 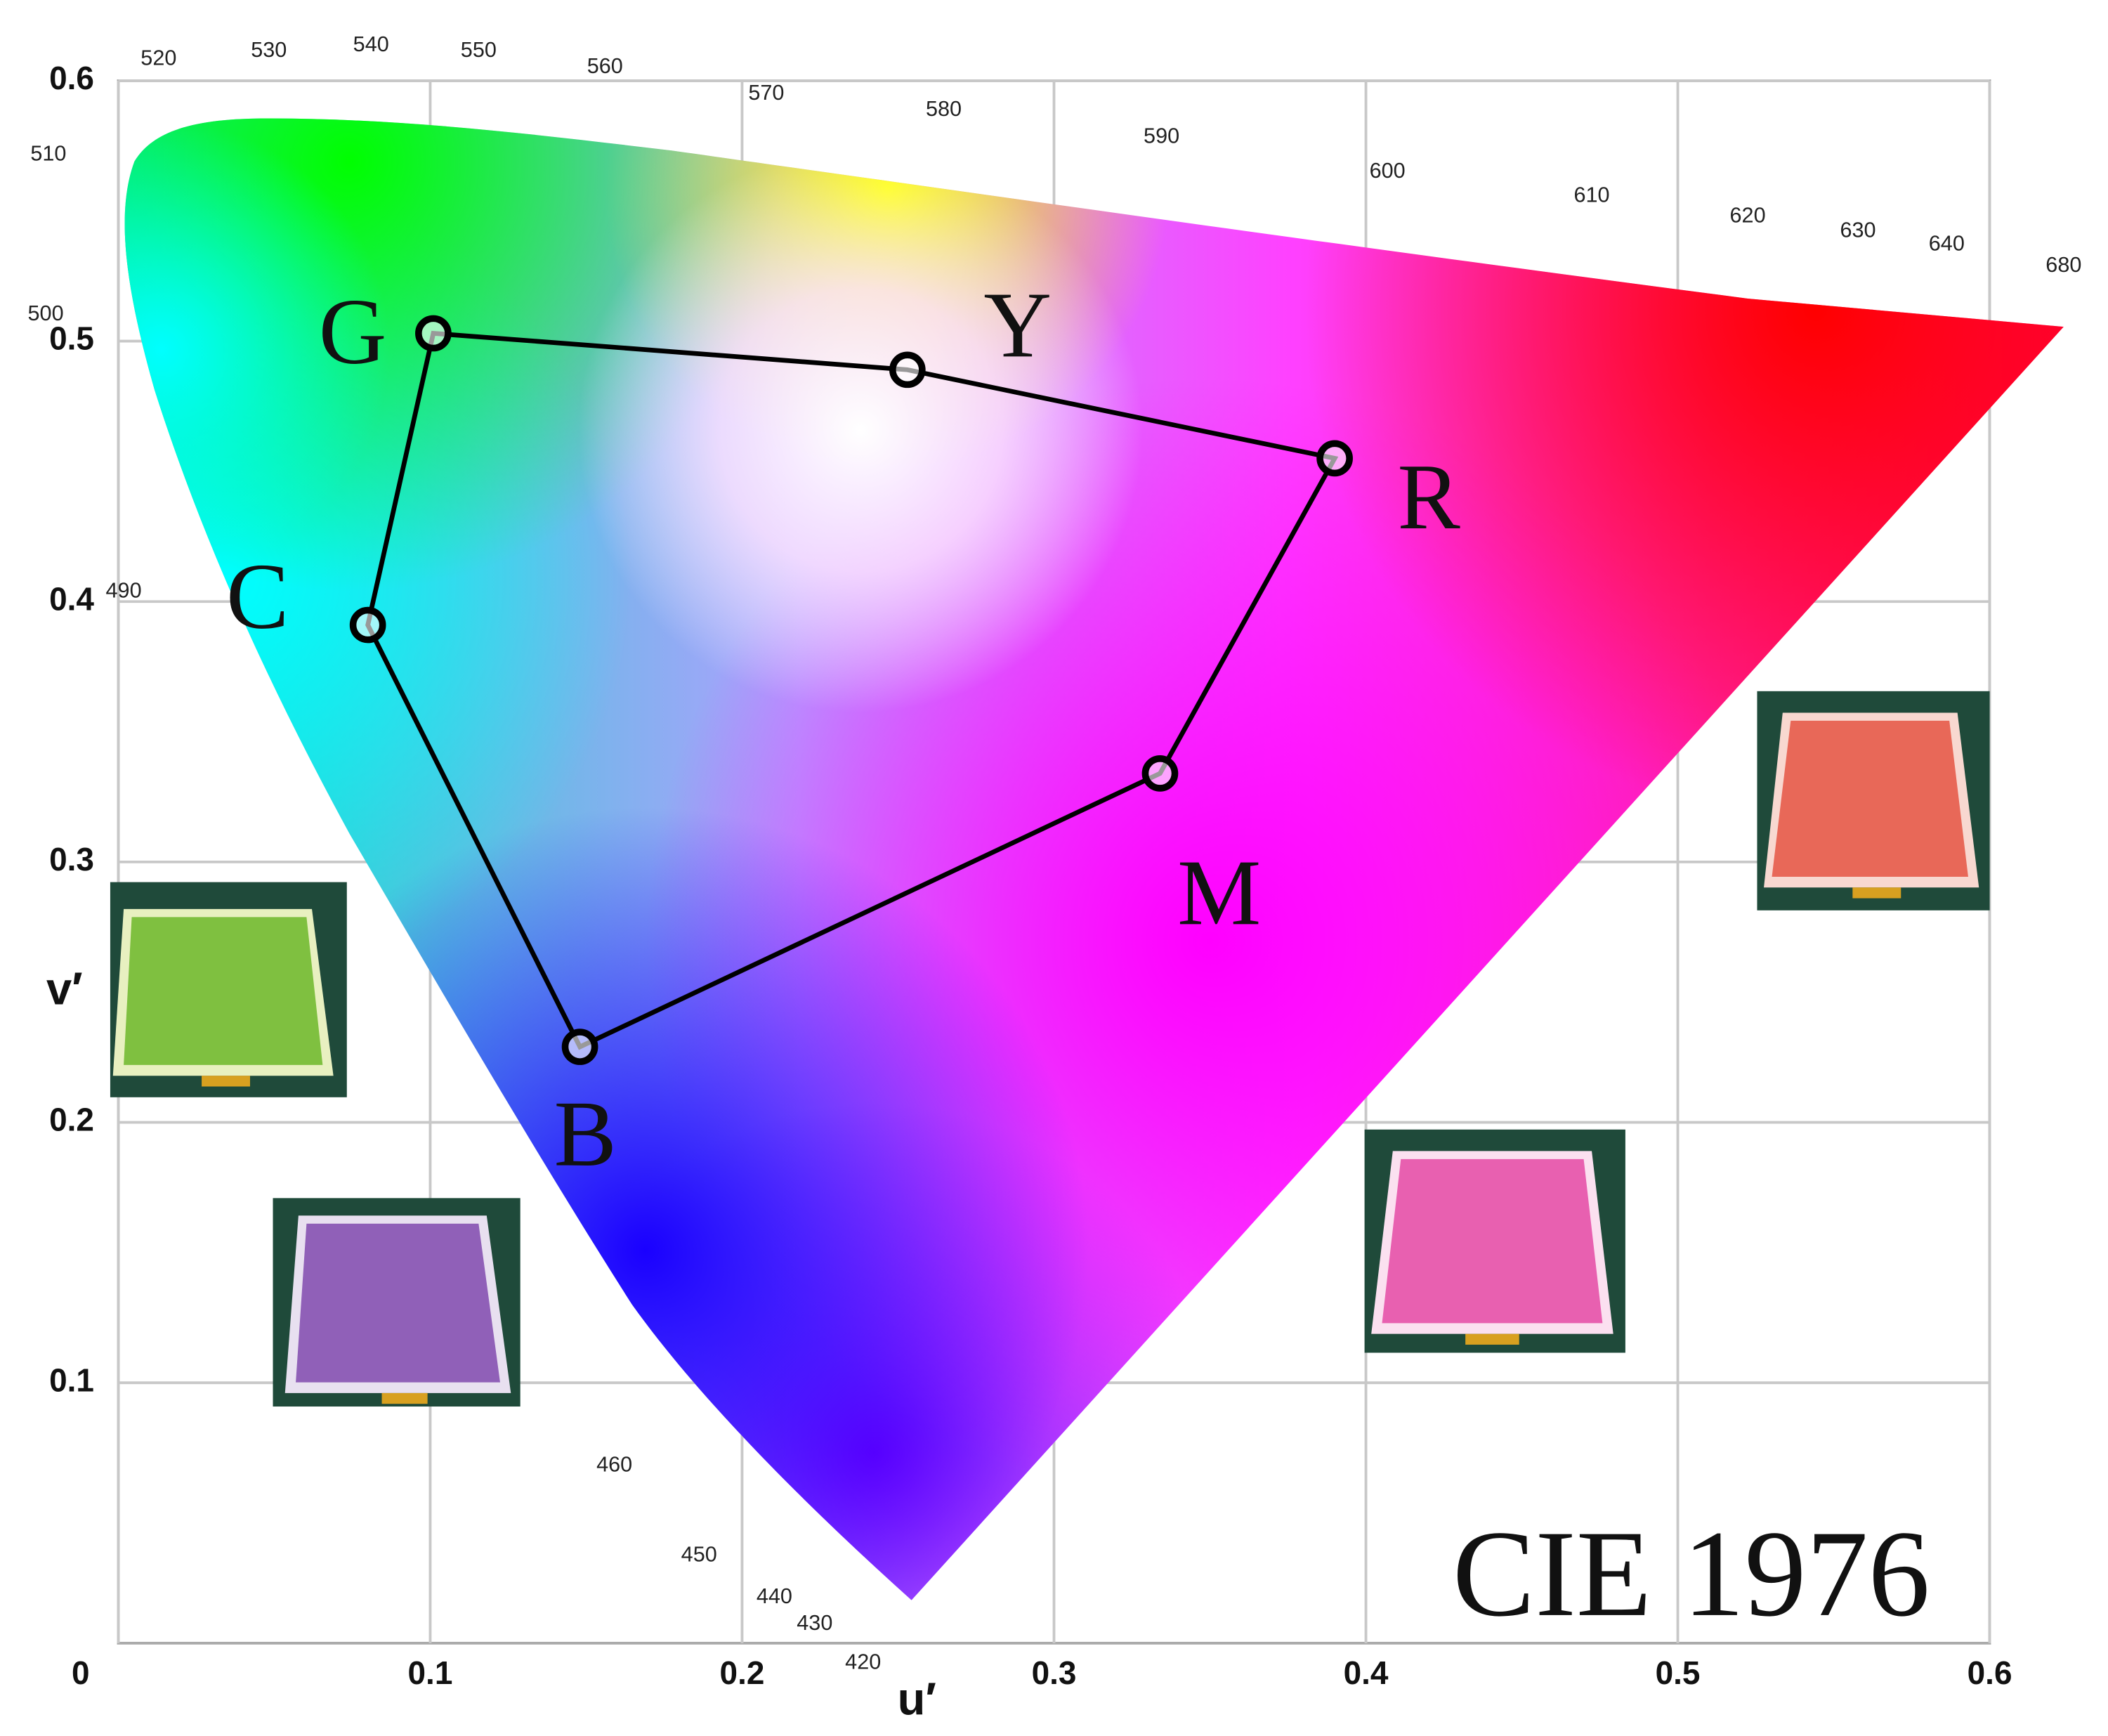 I want to click on point-label: G, so click(x=353, y=332).